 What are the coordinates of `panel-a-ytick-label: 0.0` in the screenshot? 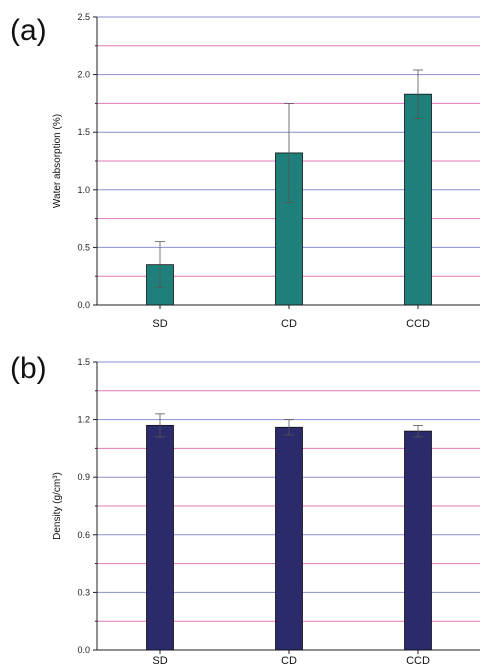 It's located at (83, 305).